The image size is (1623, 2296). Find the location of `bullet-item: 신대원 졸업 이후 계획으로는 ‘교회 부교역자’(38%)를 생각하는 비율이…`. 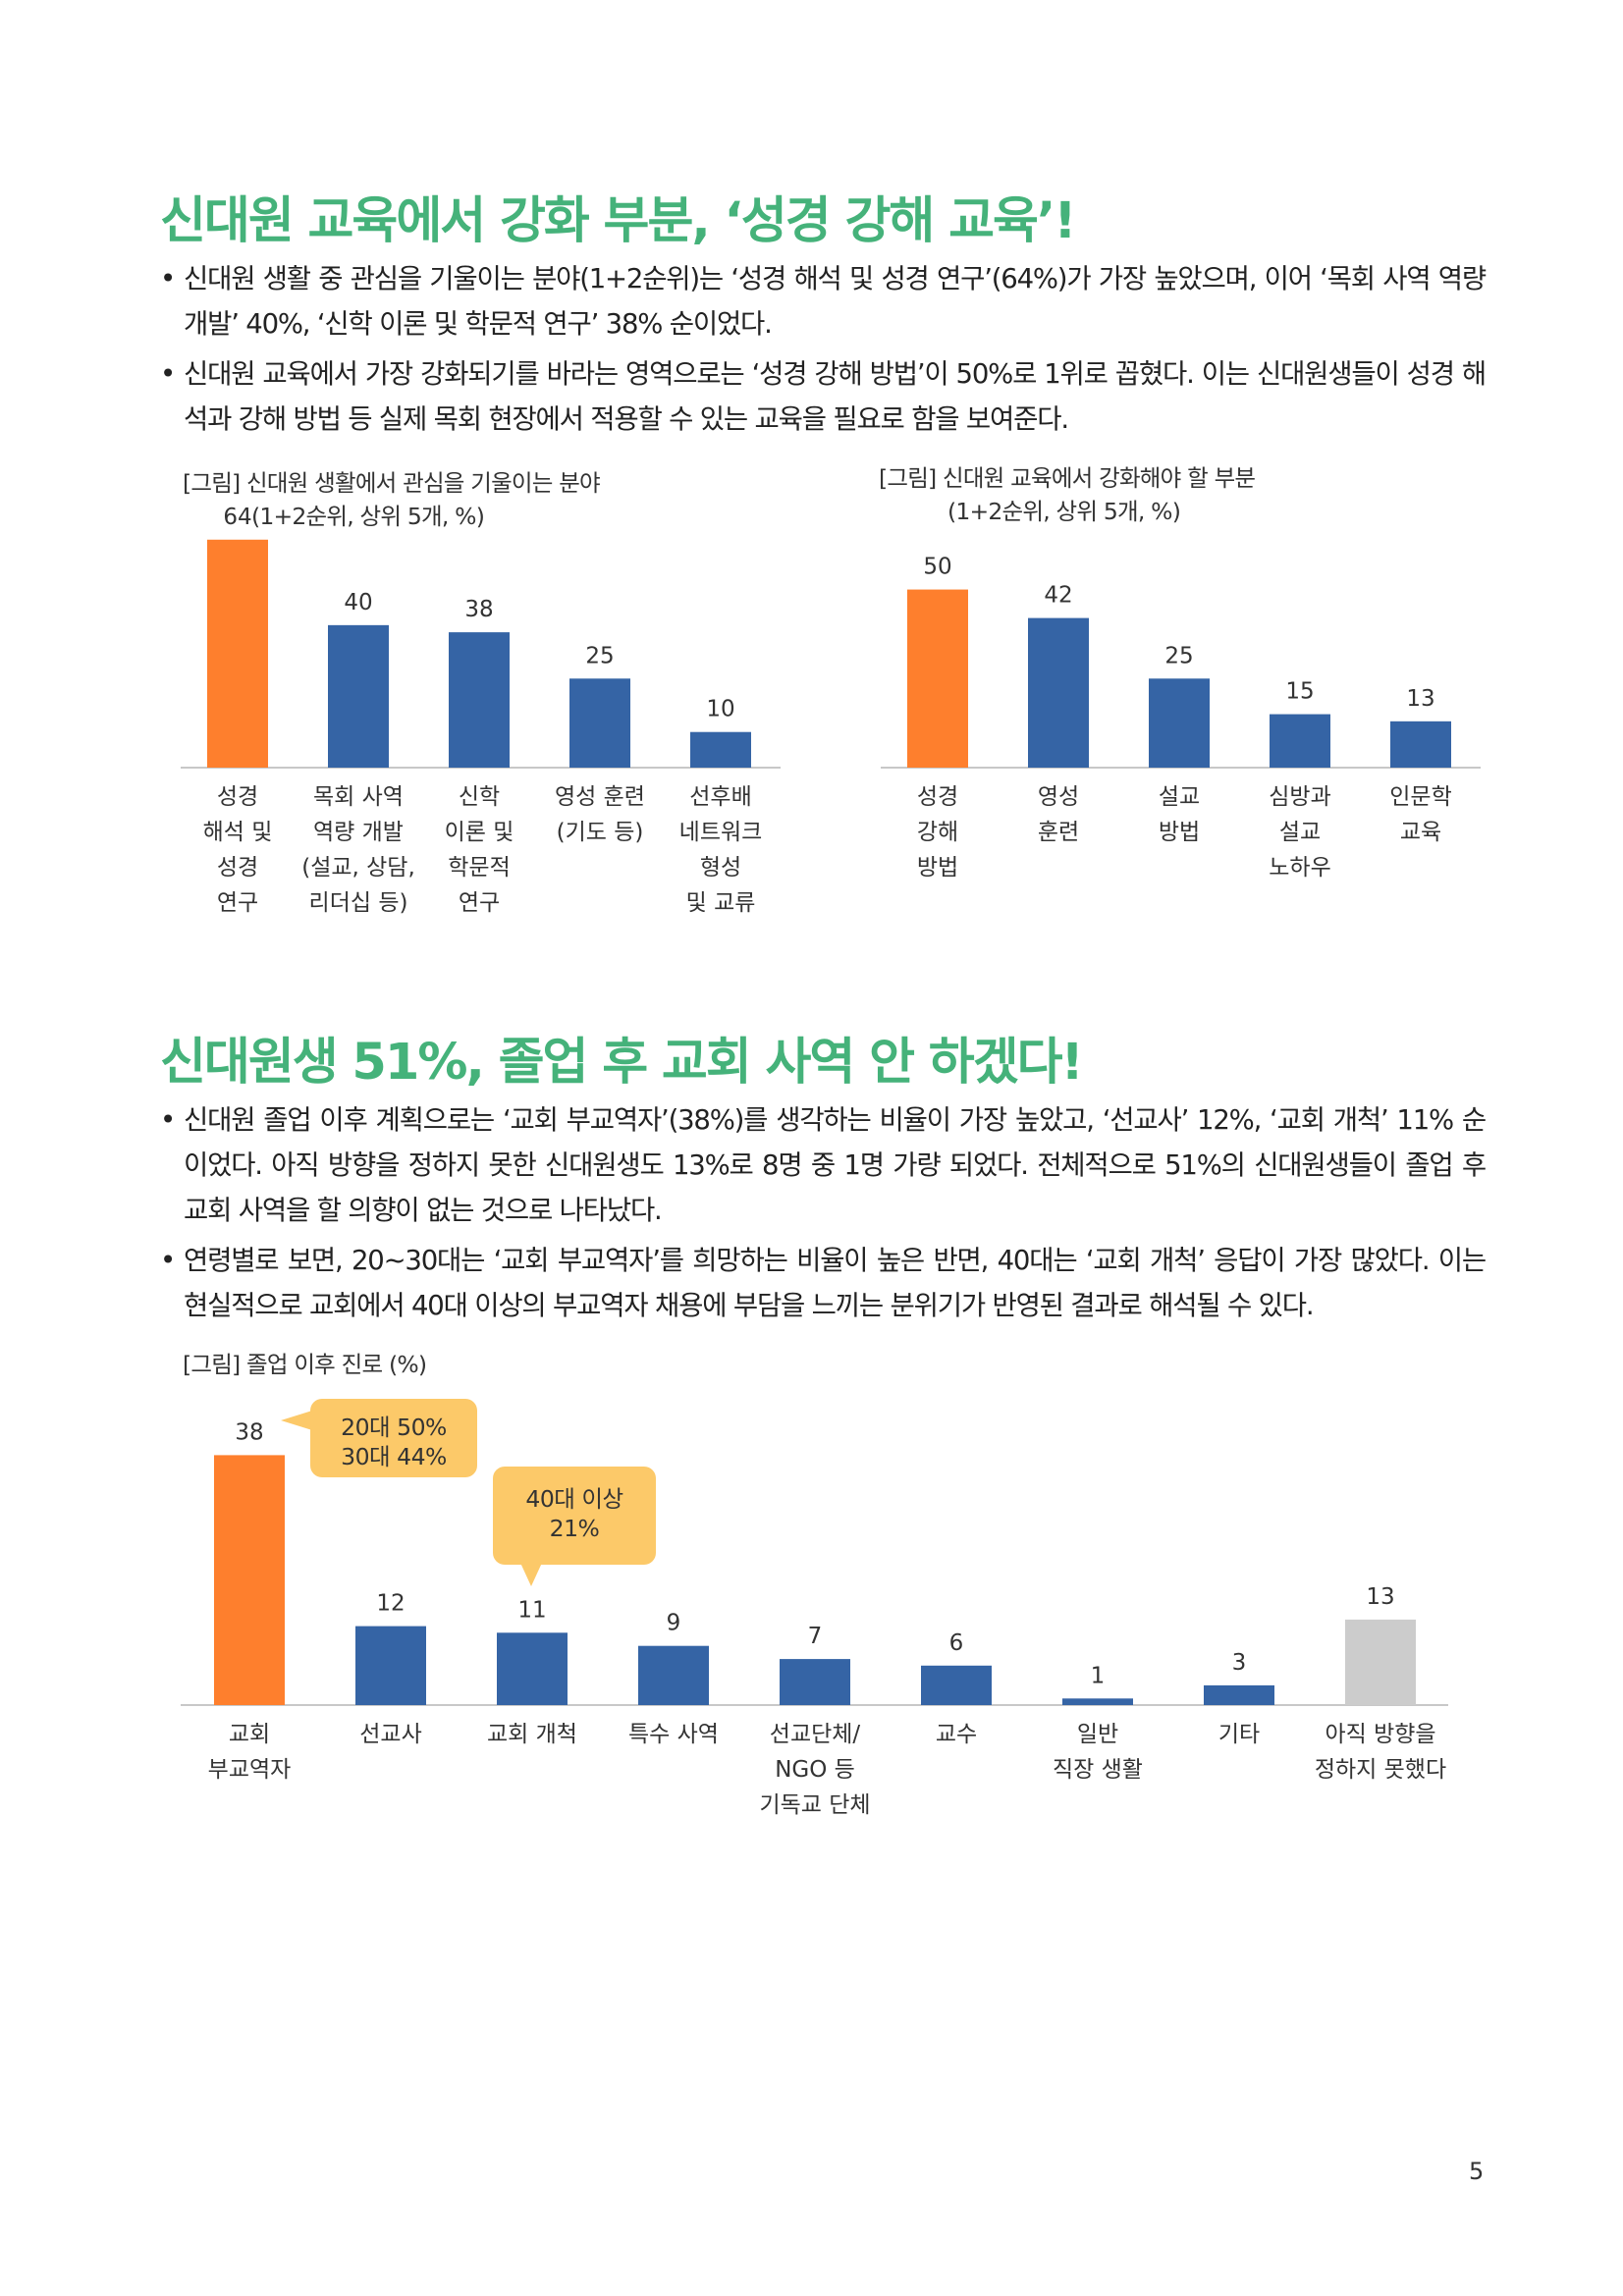

bullet-item: 신대원 졸업 이후 계획으로는 ‘교회 부교역자’(38%)를 생각하는 비율이… is located at coordinates (823, 1165).